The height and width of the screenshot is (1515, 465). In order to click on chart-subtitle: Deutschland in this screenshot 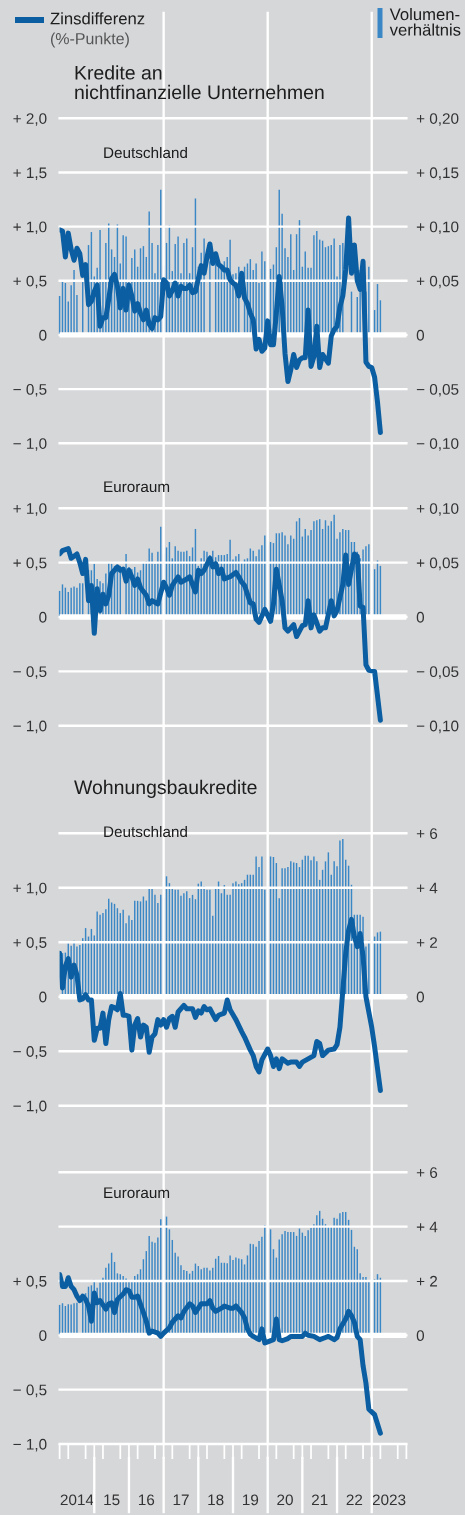, I will do `click(145, 831)`.